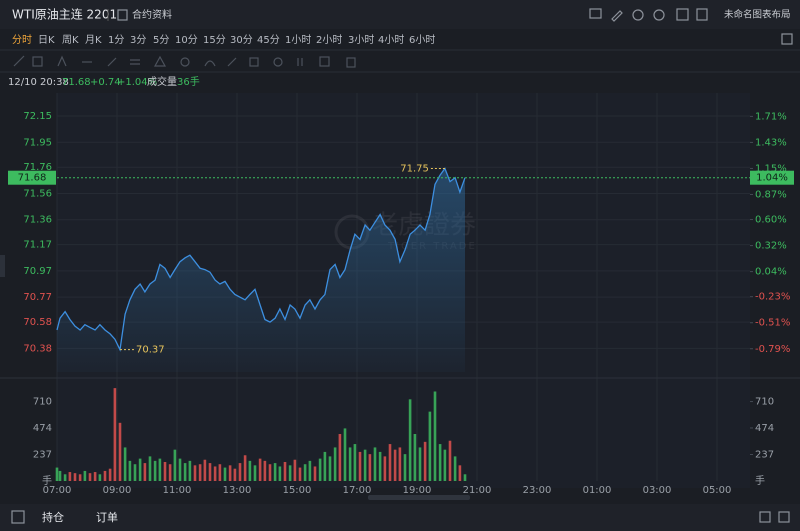  Describe the element at coordinates (161, 40) in the screenshot. I see `timeframe-button: 5分` at that location.